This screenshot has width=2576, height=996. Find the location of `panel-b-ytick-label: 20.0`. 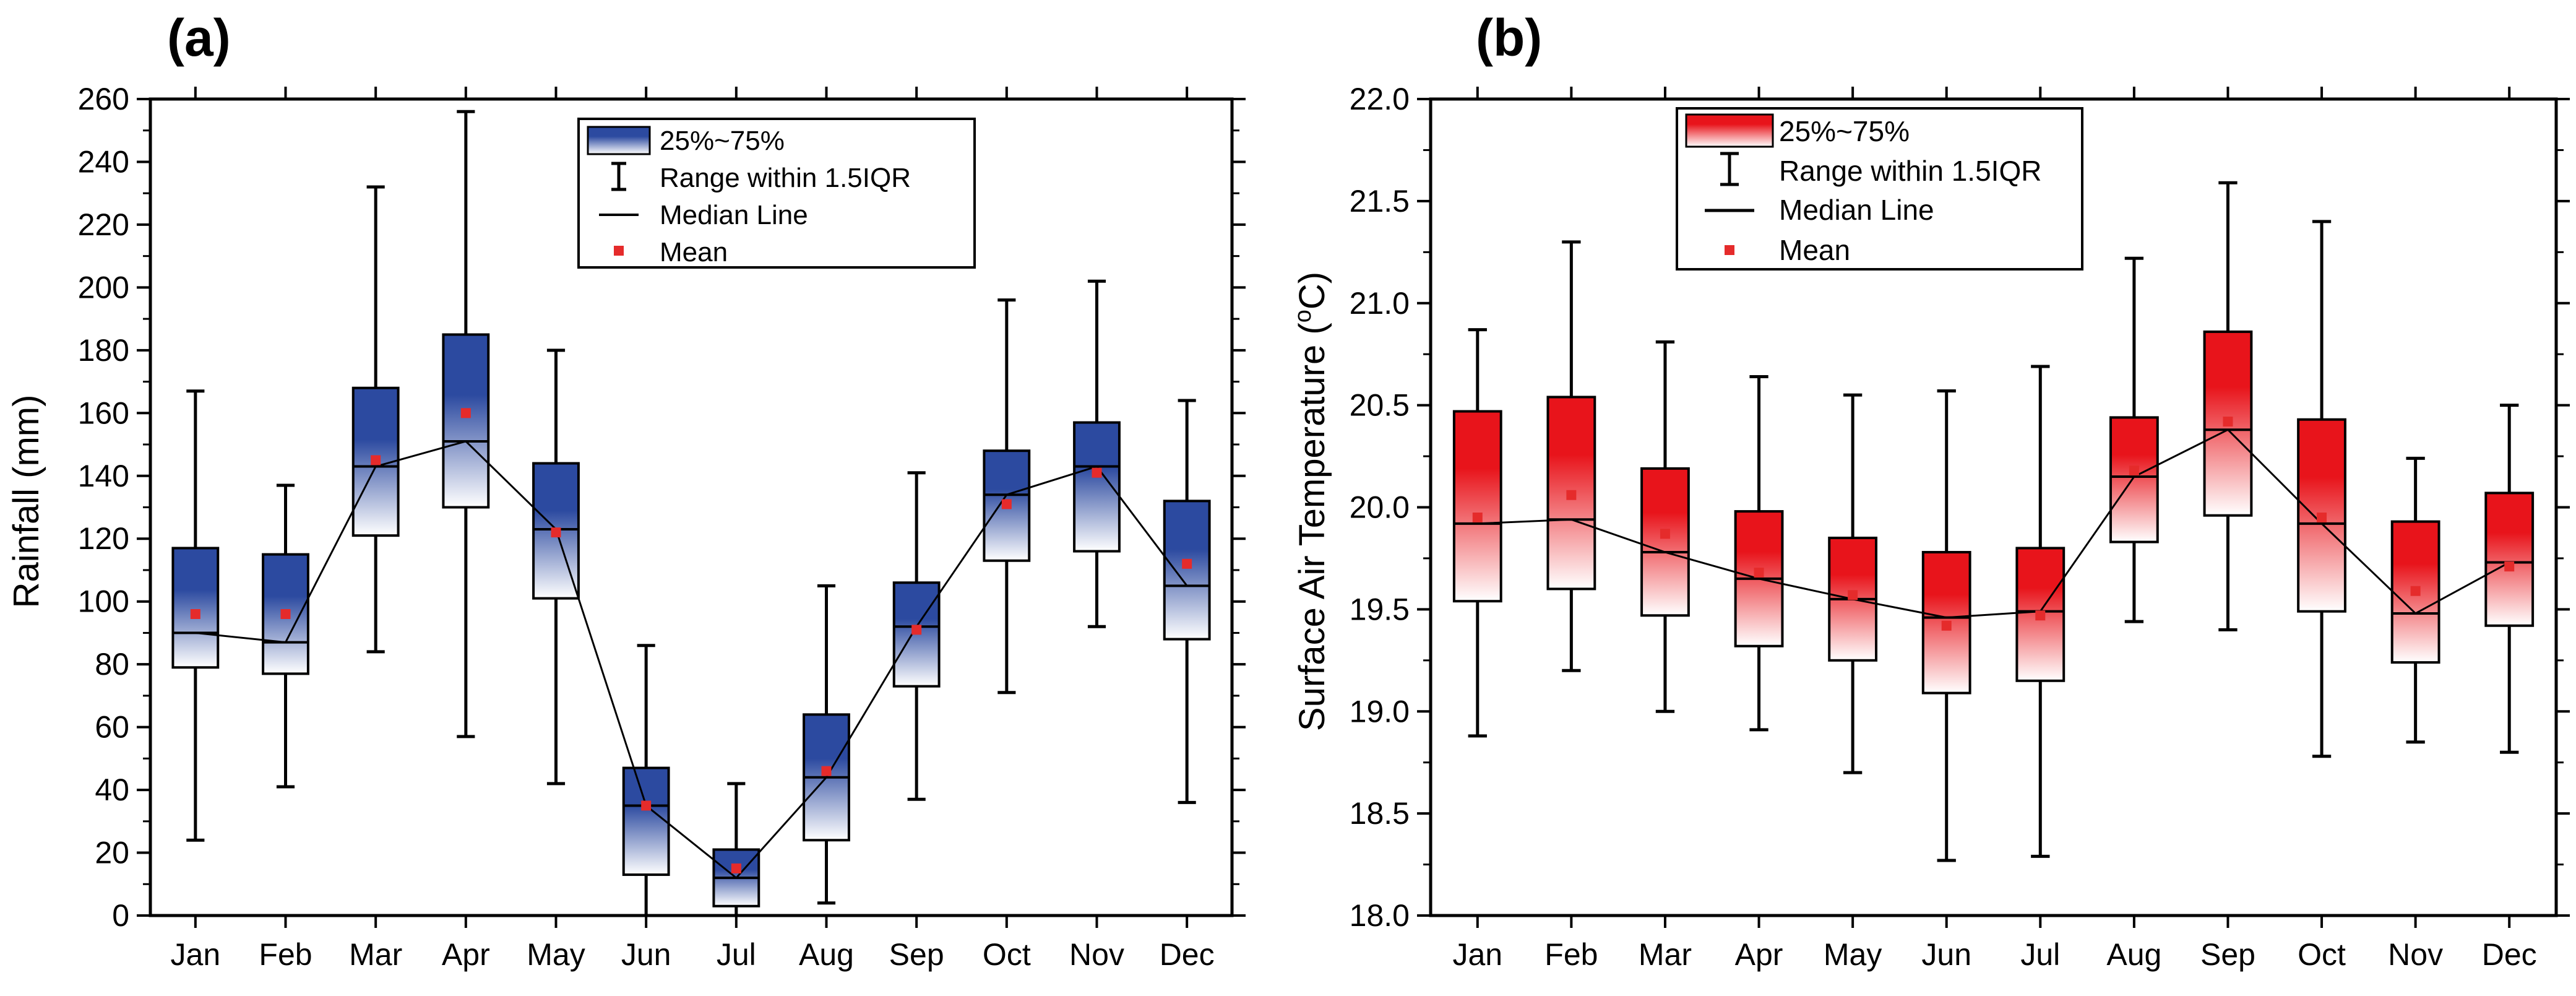

panel-b-ytick-label: 20.0 is located at coordinates (1380, 508).